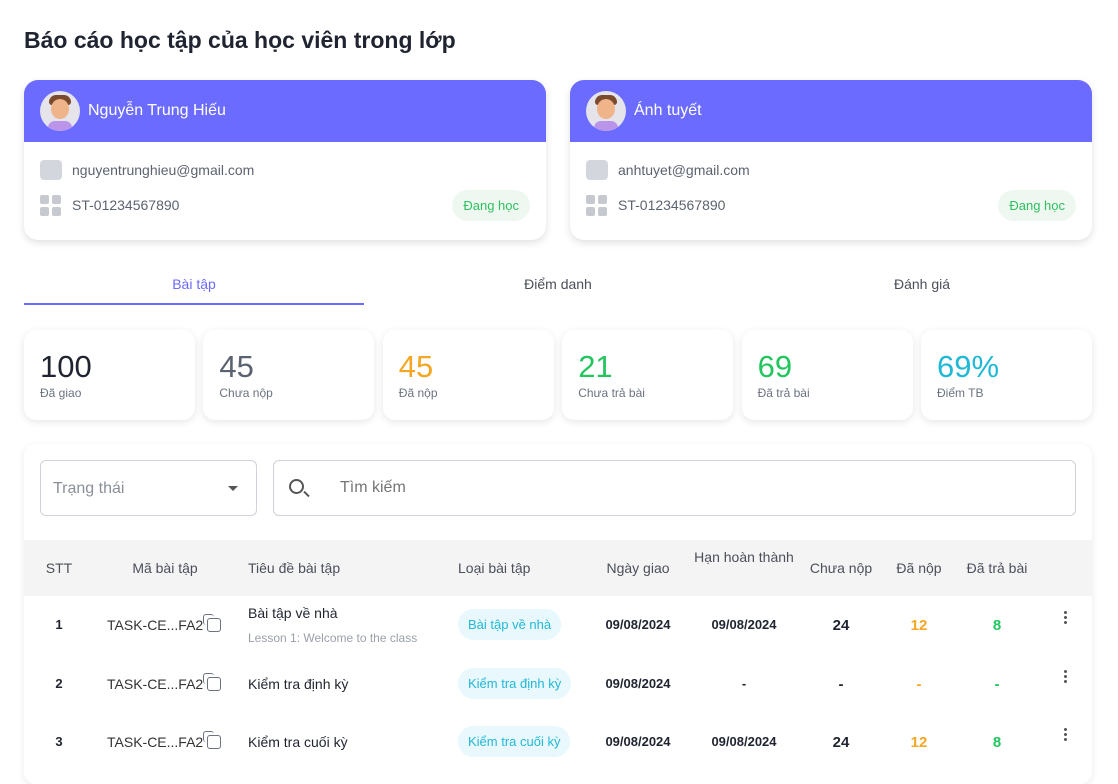 Image resolution: width=1118 pixels, height=784 pixels. I want to click on row-index: 2, so click(59, 683).